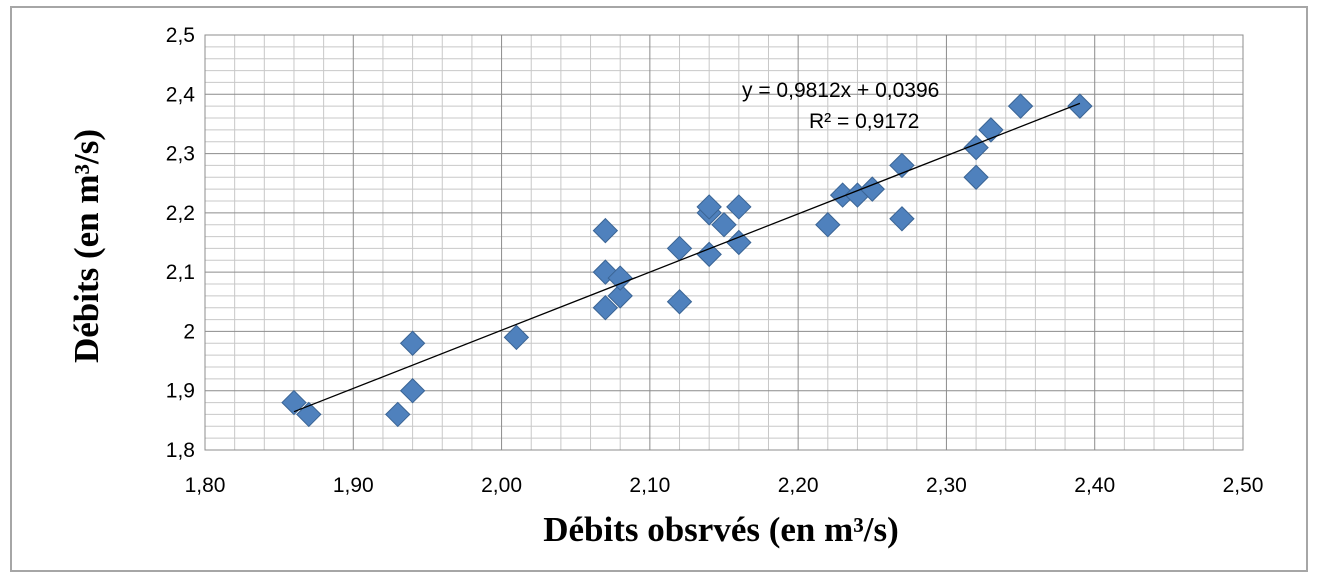 The width and height of the screenshot is (1319, 579). Describe the element at coordinates (1094, 485) in the screenshot. I see `x-tick-label: 2,40` at that location.